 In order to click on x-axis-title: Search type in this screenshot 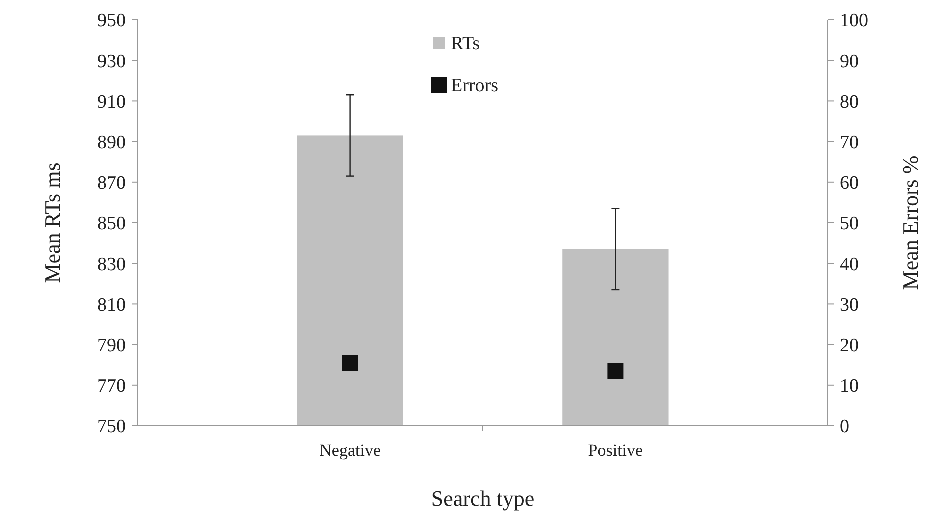, I will do `click(483, 498)`.